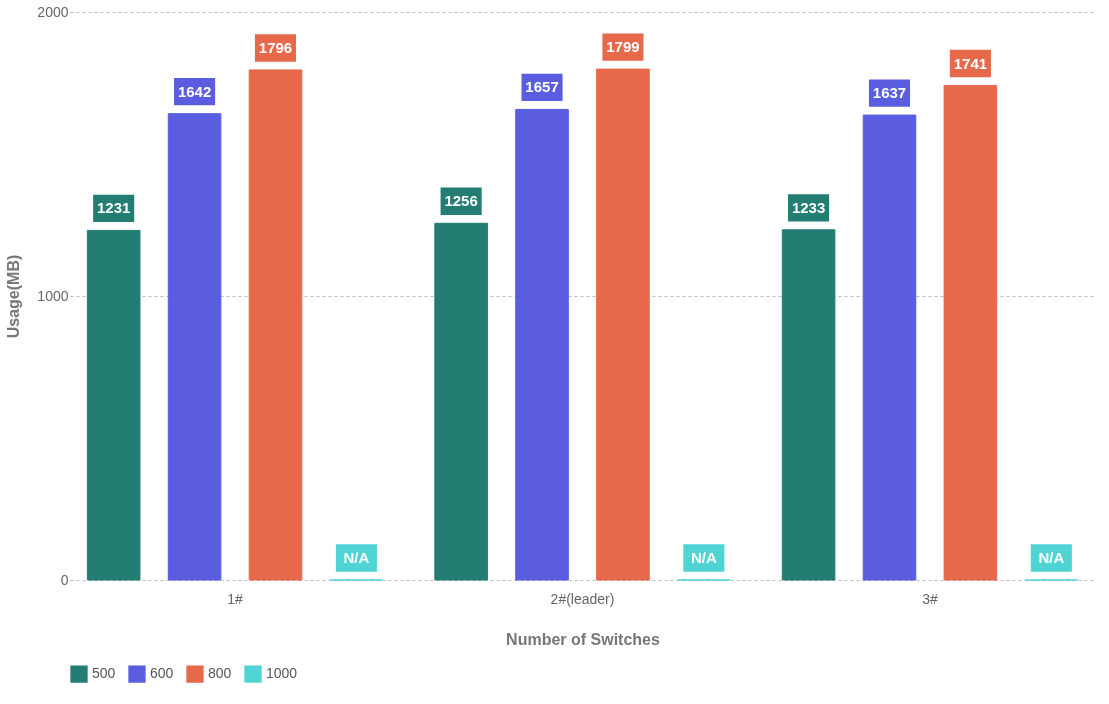 The image size is (1109, 704). Describe the element at coordinates (162, 673) in the screenshot. I see `legend-label: 600` at that location.